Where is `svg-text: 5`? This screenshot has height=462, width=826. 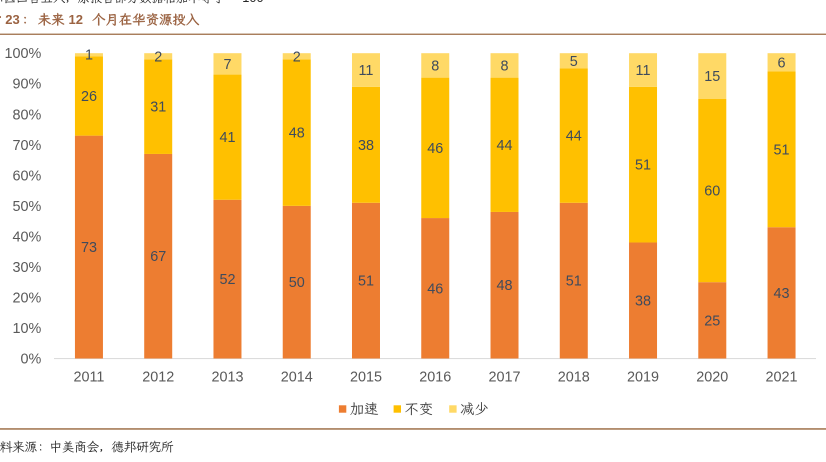 svg-text: 5 is located at coordinates (574, 62).